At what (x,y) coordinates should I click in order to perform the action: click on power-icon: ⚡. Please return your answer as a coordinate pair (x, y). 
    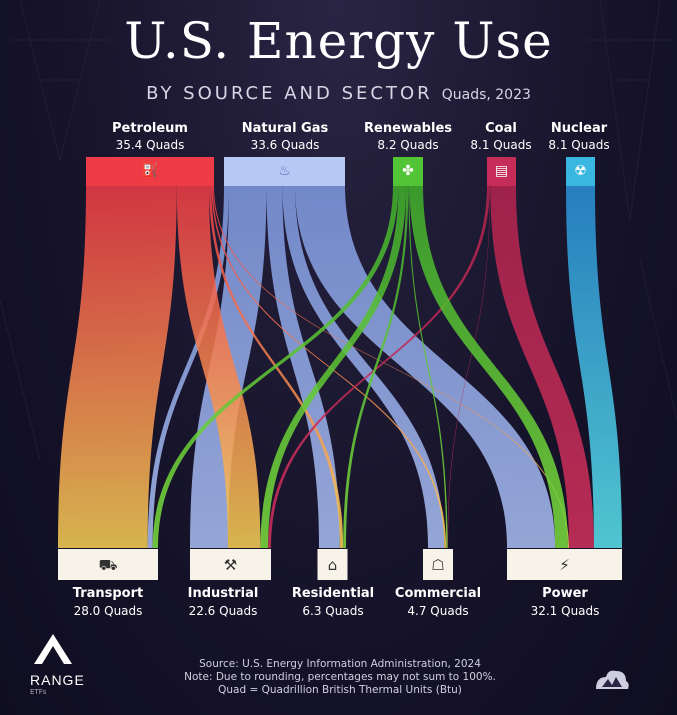
    Looking at the image, I should click on (564, 565).